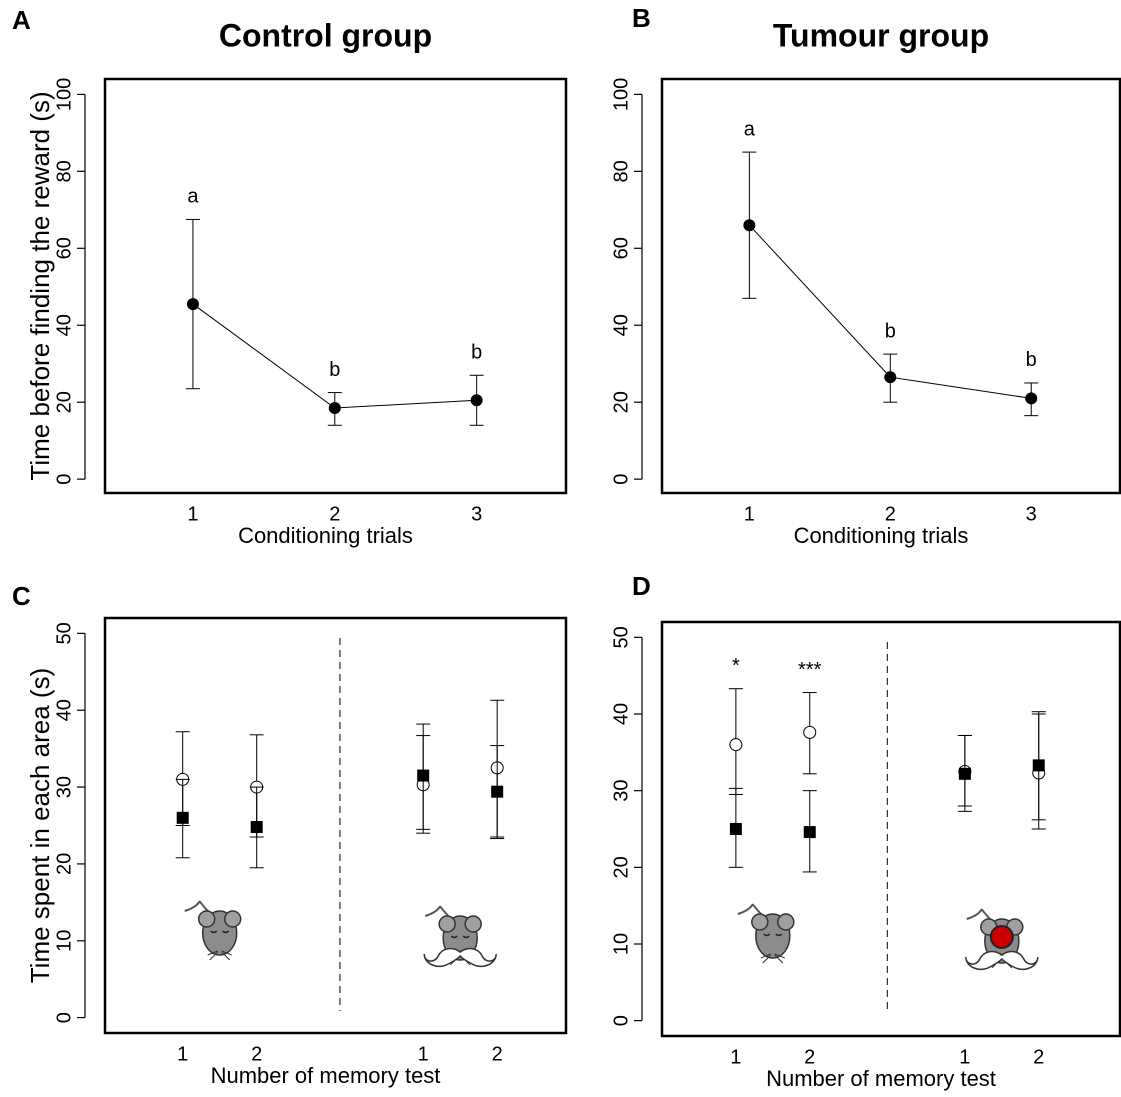 The width and height of the screenshot is (1121, 1097). Describe the element at coordinates (21, 20) in the screenshot. I see `panel-label: A` at that location.